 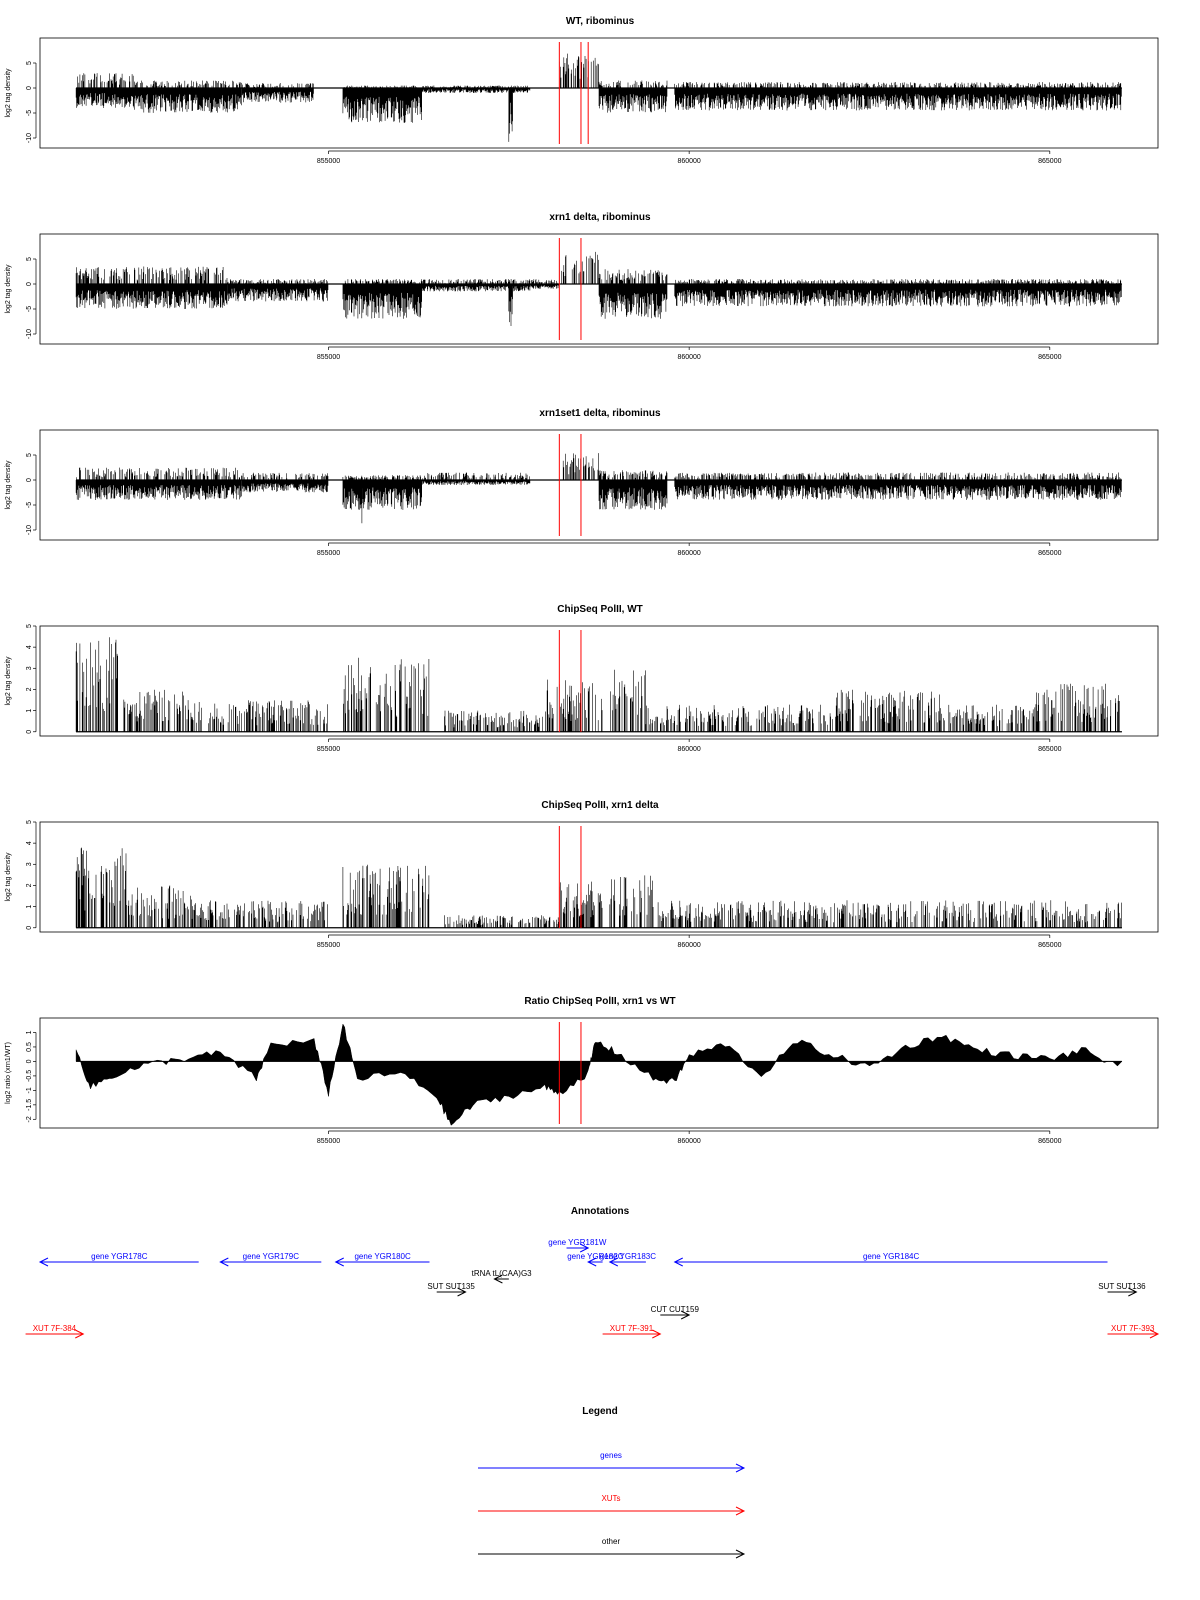 What do you see at coordinates (600, 21) in the screenshot?
I see `chart-title: WT, ribominus` at bounding box center [600, 21].